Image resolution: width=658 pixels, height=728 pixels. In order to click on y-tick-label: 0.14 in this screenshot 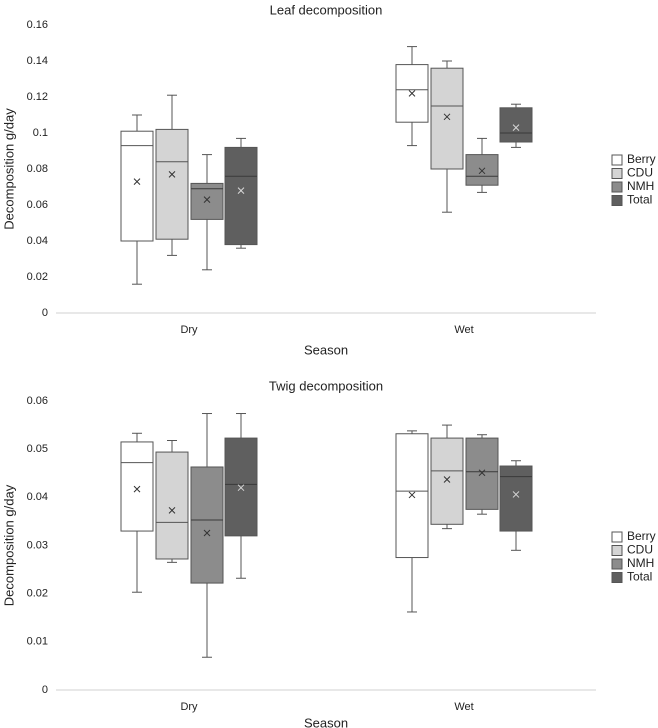, I will do `click(37, 61)`.